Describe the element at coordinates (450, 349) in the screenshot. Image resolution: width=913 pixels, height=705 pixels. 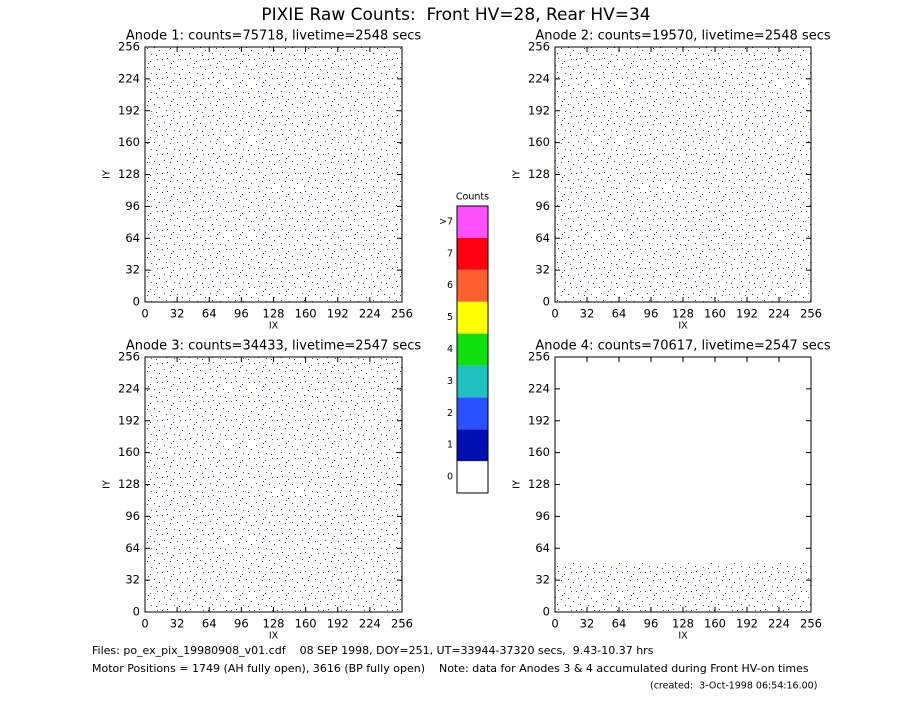
I see `colorbar-label: 4` at that location.